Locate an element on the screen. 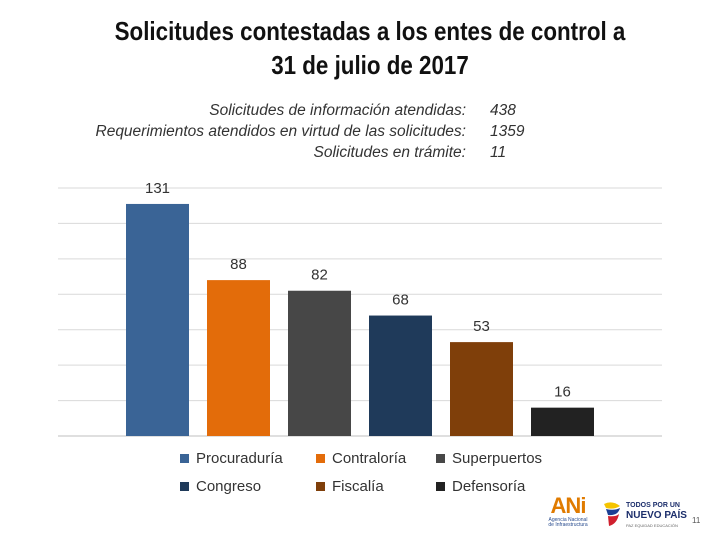 This screenshot has width=720, height=540. stat-row: Solicitudes en trámite: 11 is located at coordinates (308, 152).